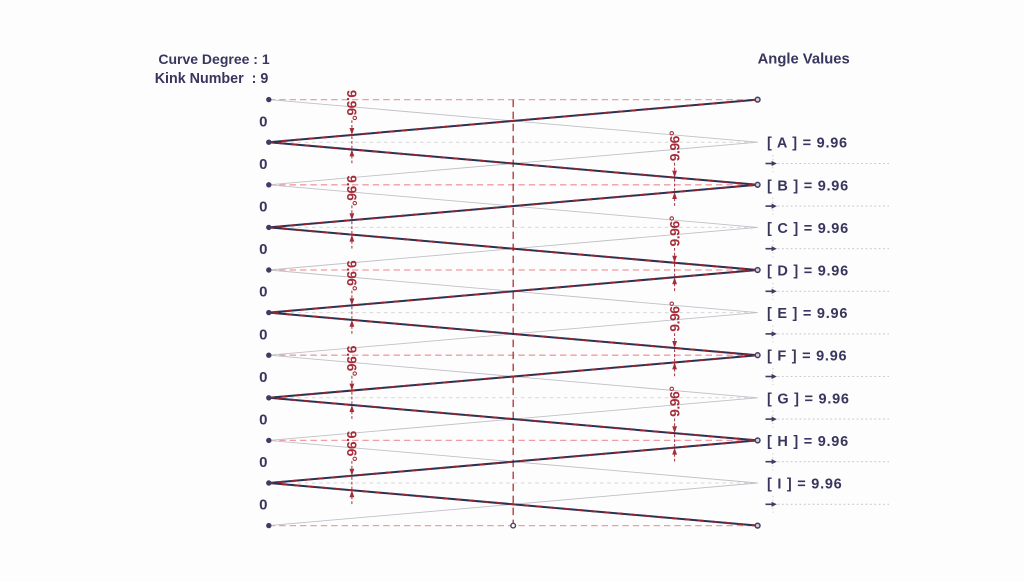  I want to click on svg-text: [ A ] = 9.96, so click(807, 144).